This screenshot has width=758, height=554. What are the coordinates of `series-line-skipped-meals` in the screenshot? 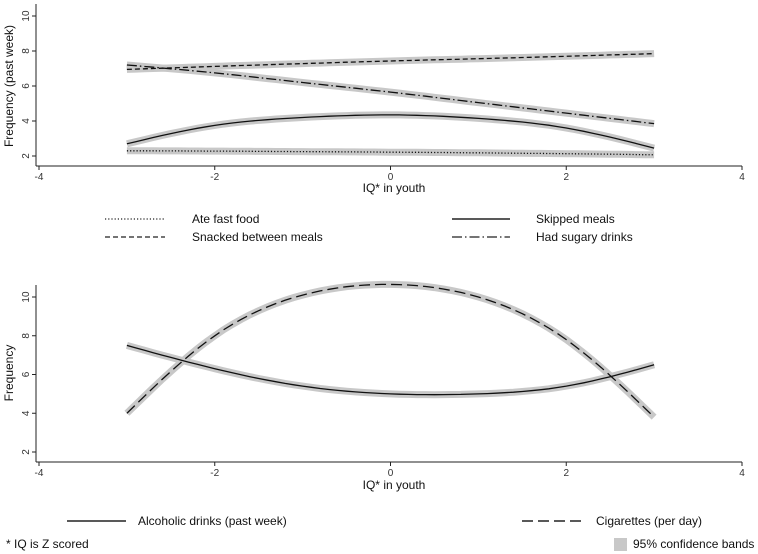 It's located at (390, 131).